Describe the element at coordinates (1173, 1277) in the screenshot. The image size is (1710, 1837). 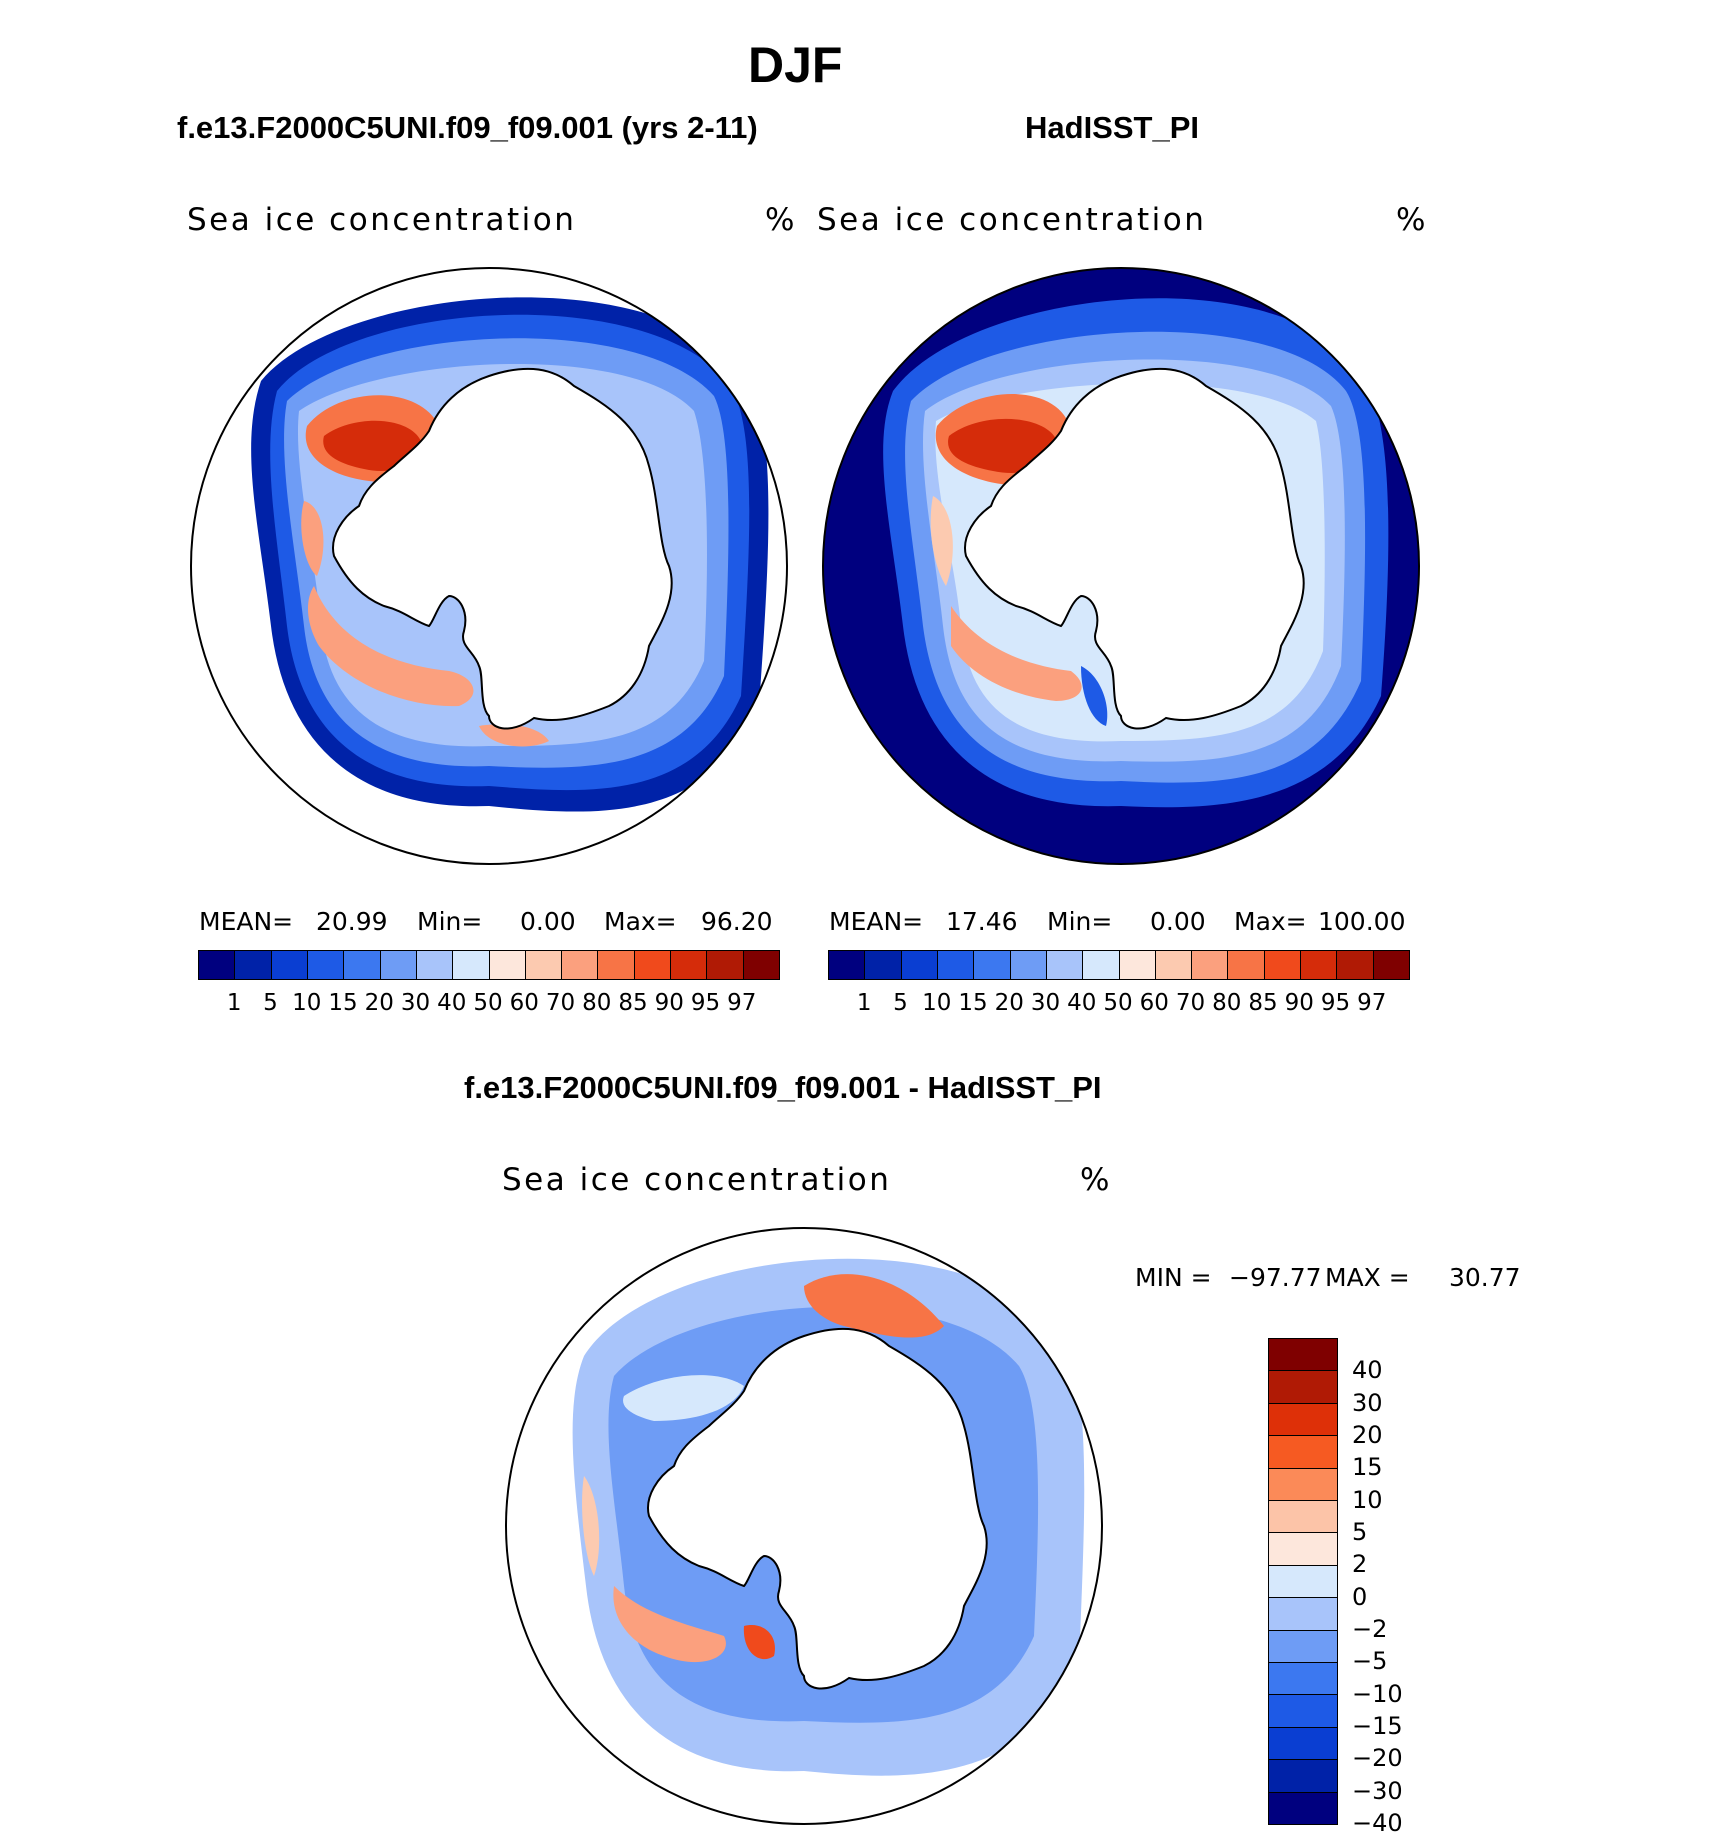
I see `panel-3-min-label: MIN =` at that location.